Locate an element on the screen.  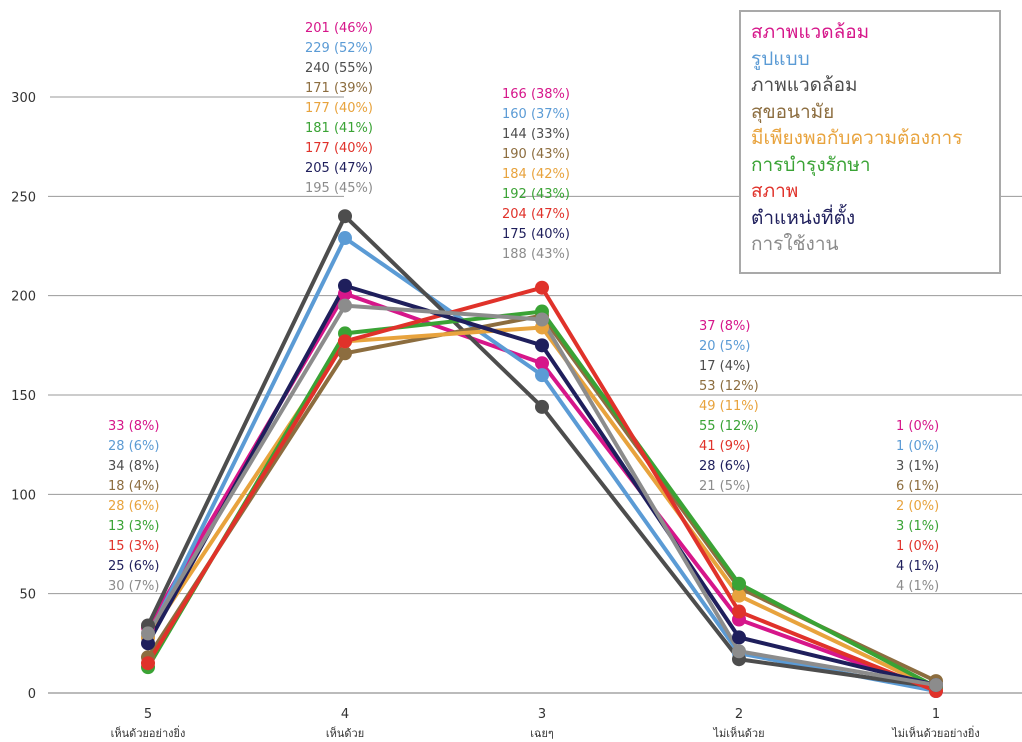
x-tick-label: 1 is located at coordinates (936, 714).